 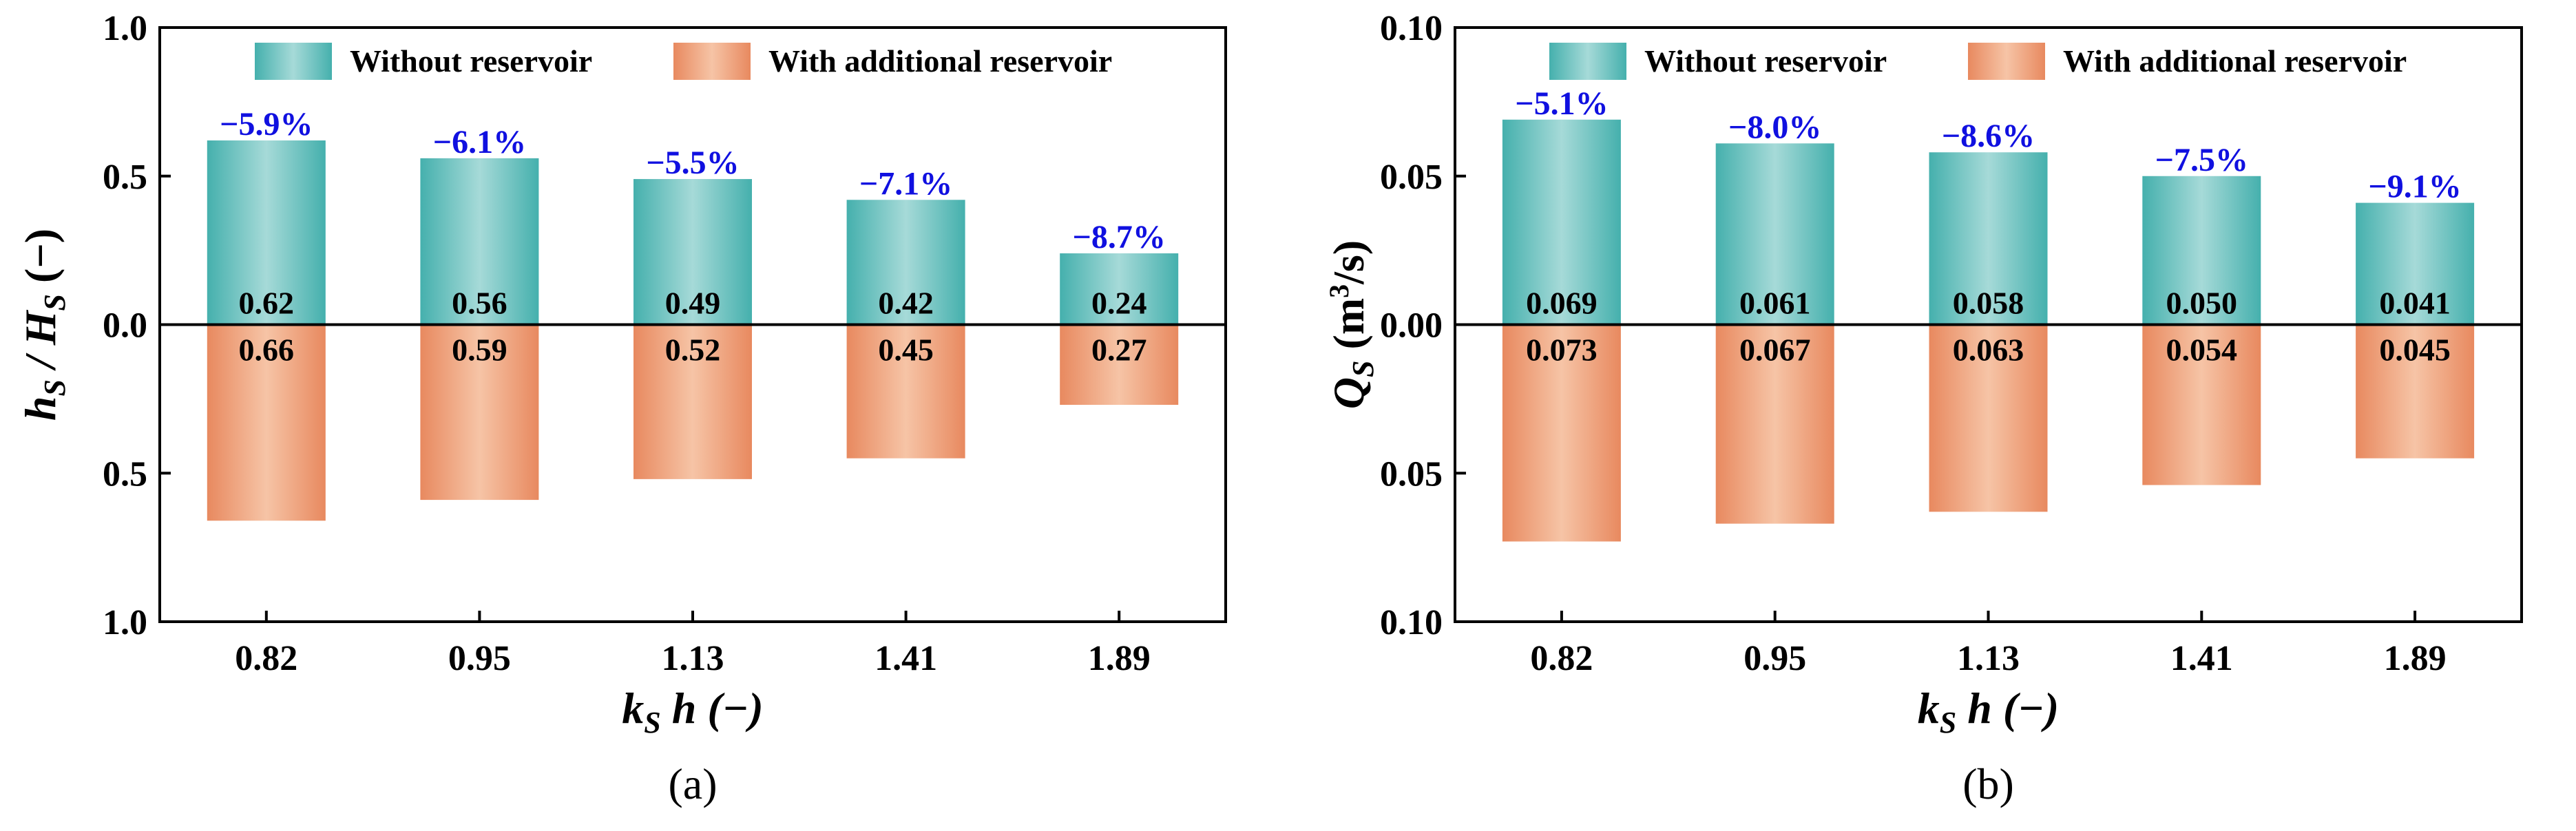 What do you see at coordinates (1562, 350) in the screenshot?
I see `value-label-with: 0.073` at bounding box center [1562, 350].